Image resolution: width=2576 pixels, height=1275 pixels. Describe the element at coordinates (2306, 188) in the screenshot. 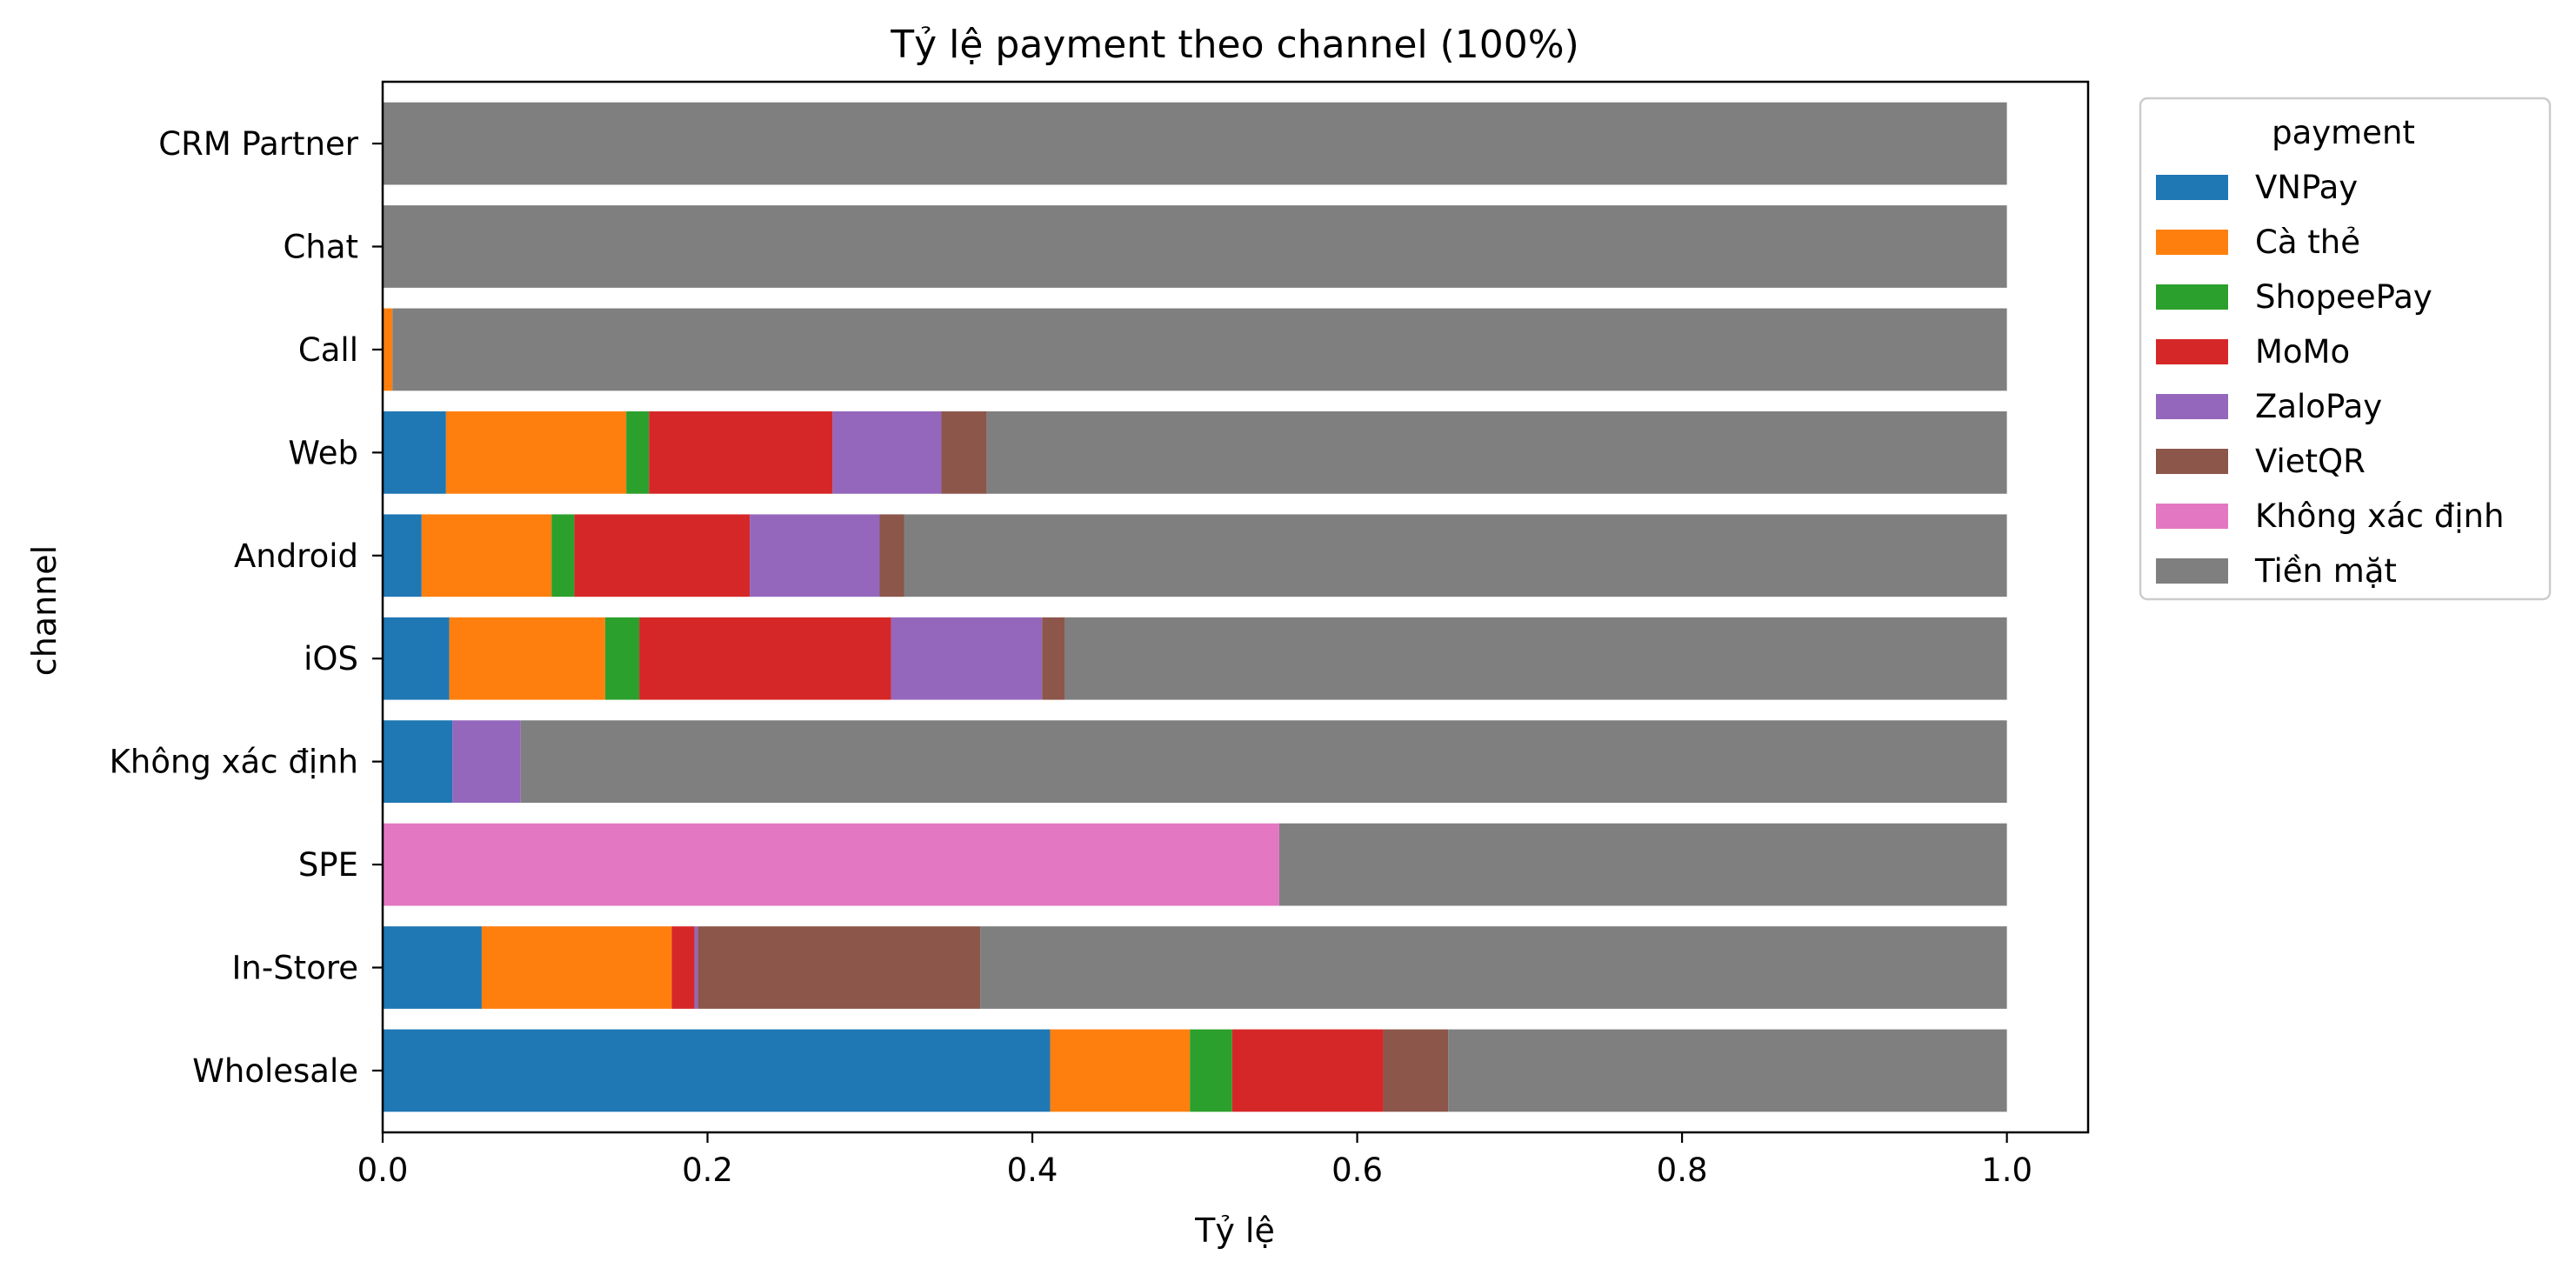

I see `legend-label-1: VNPay` at that location.